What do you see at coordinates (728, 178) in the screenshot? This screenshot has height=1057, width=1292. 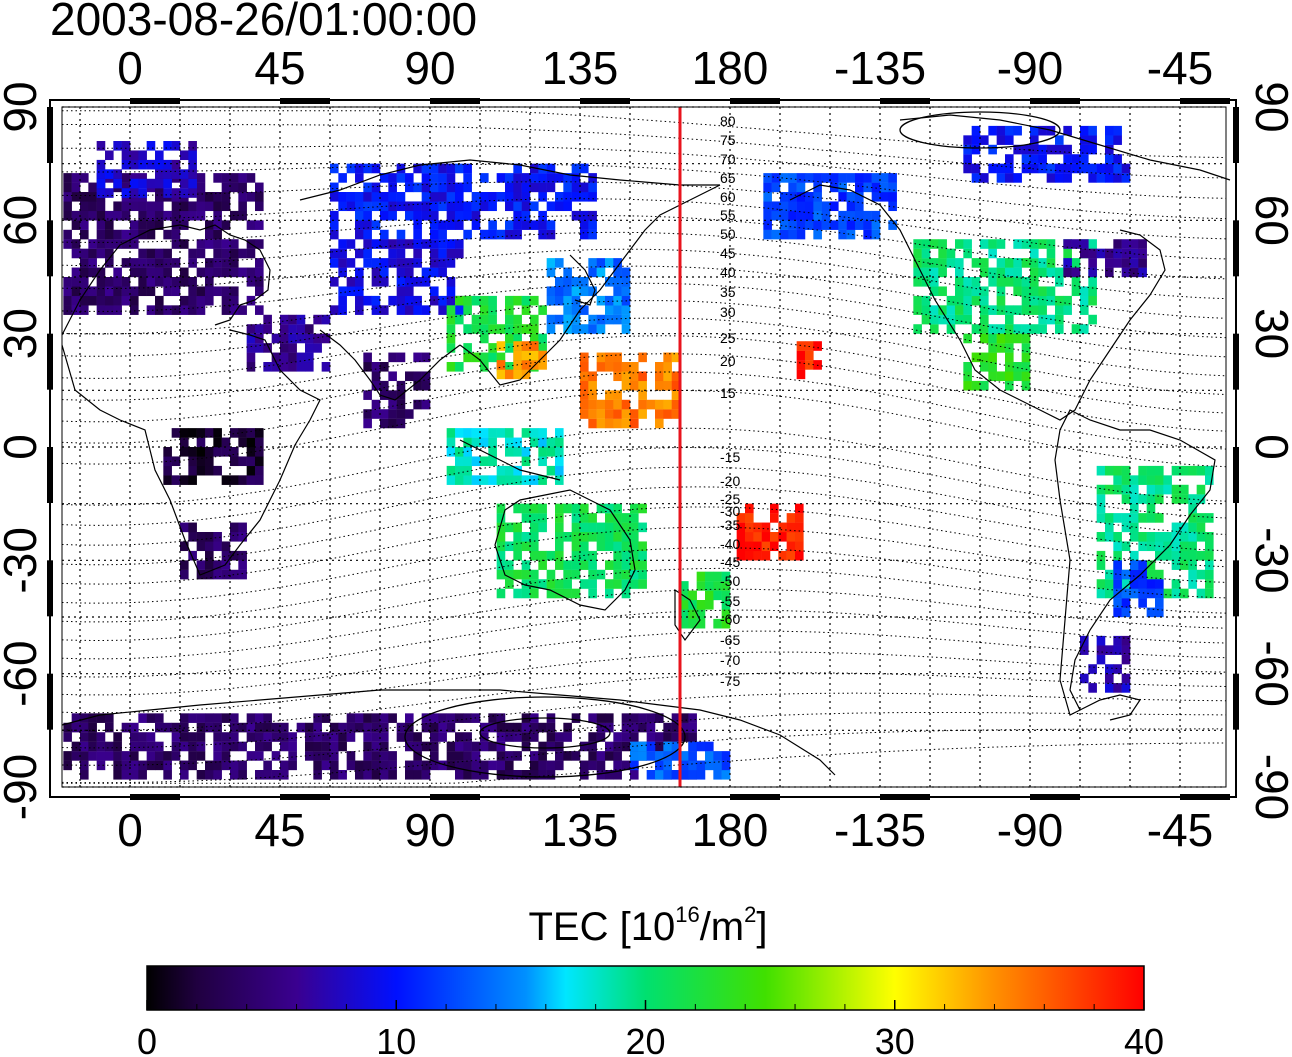 I see `contour-label: 65` at bounding box center [728, 178].